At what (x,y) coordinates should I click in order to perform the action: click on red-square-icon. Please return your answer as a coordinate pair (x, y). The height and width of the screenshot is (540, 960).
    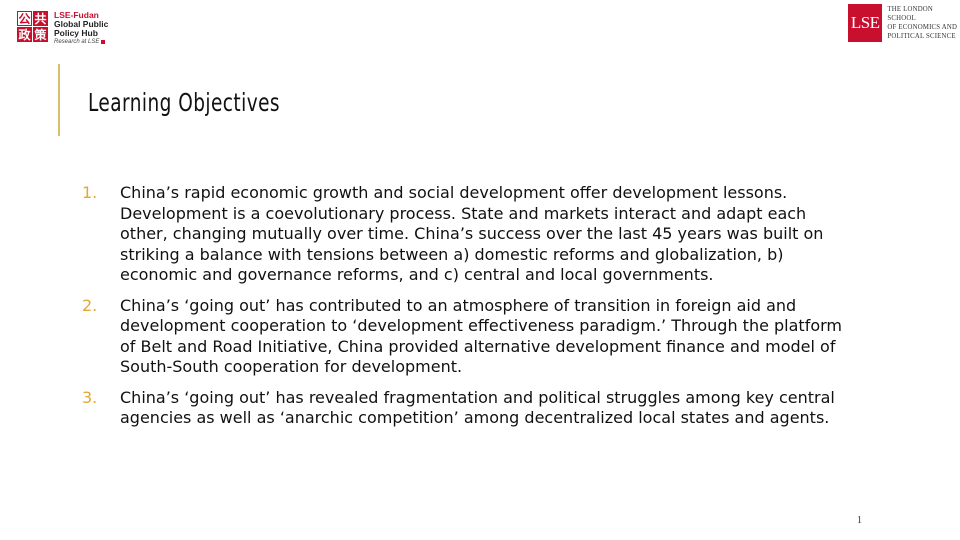
    Looking at the image, I should click on (103, 42).